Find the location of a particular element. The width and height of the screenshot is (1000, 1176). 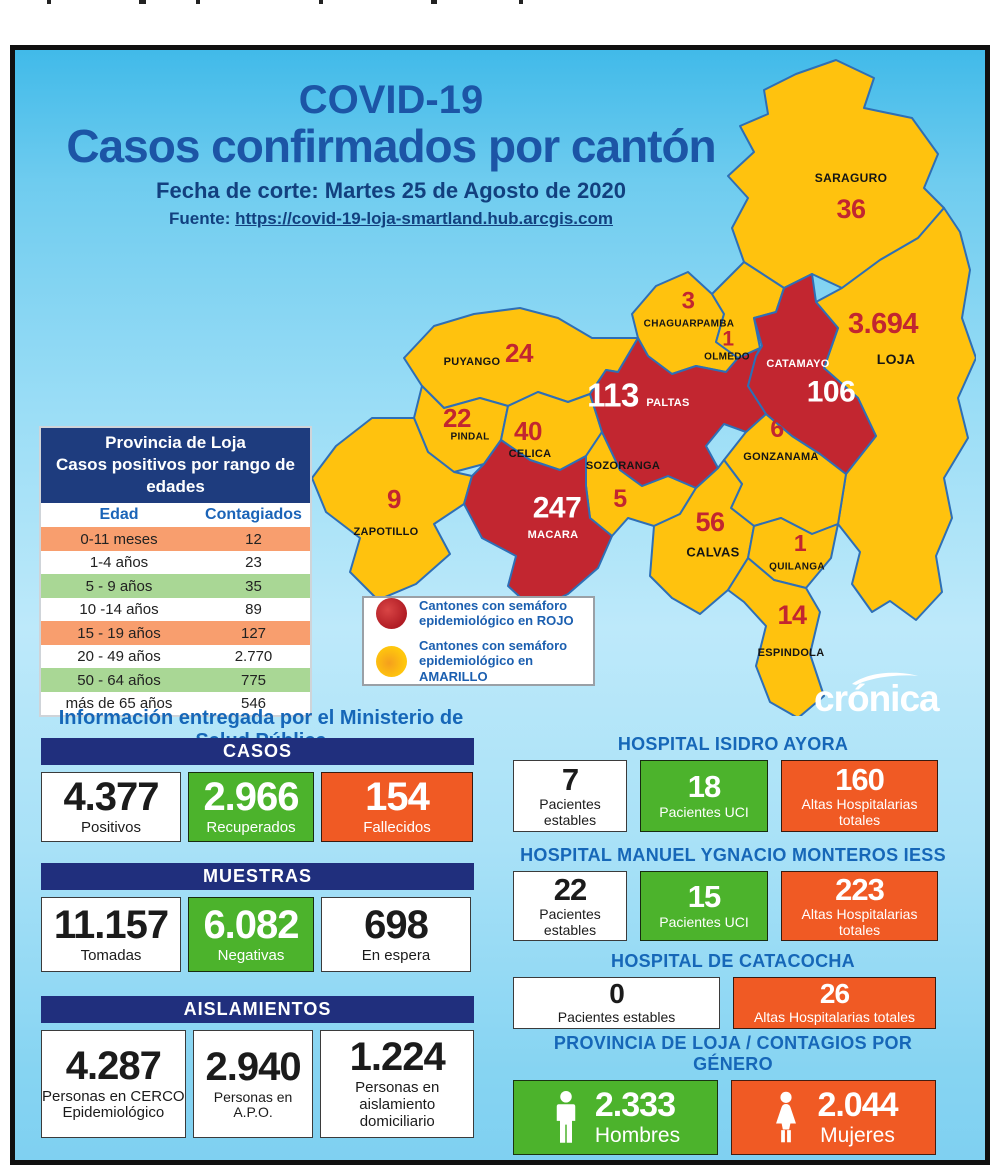

map-value-celica: 40 is located at coordinates (528, 431).